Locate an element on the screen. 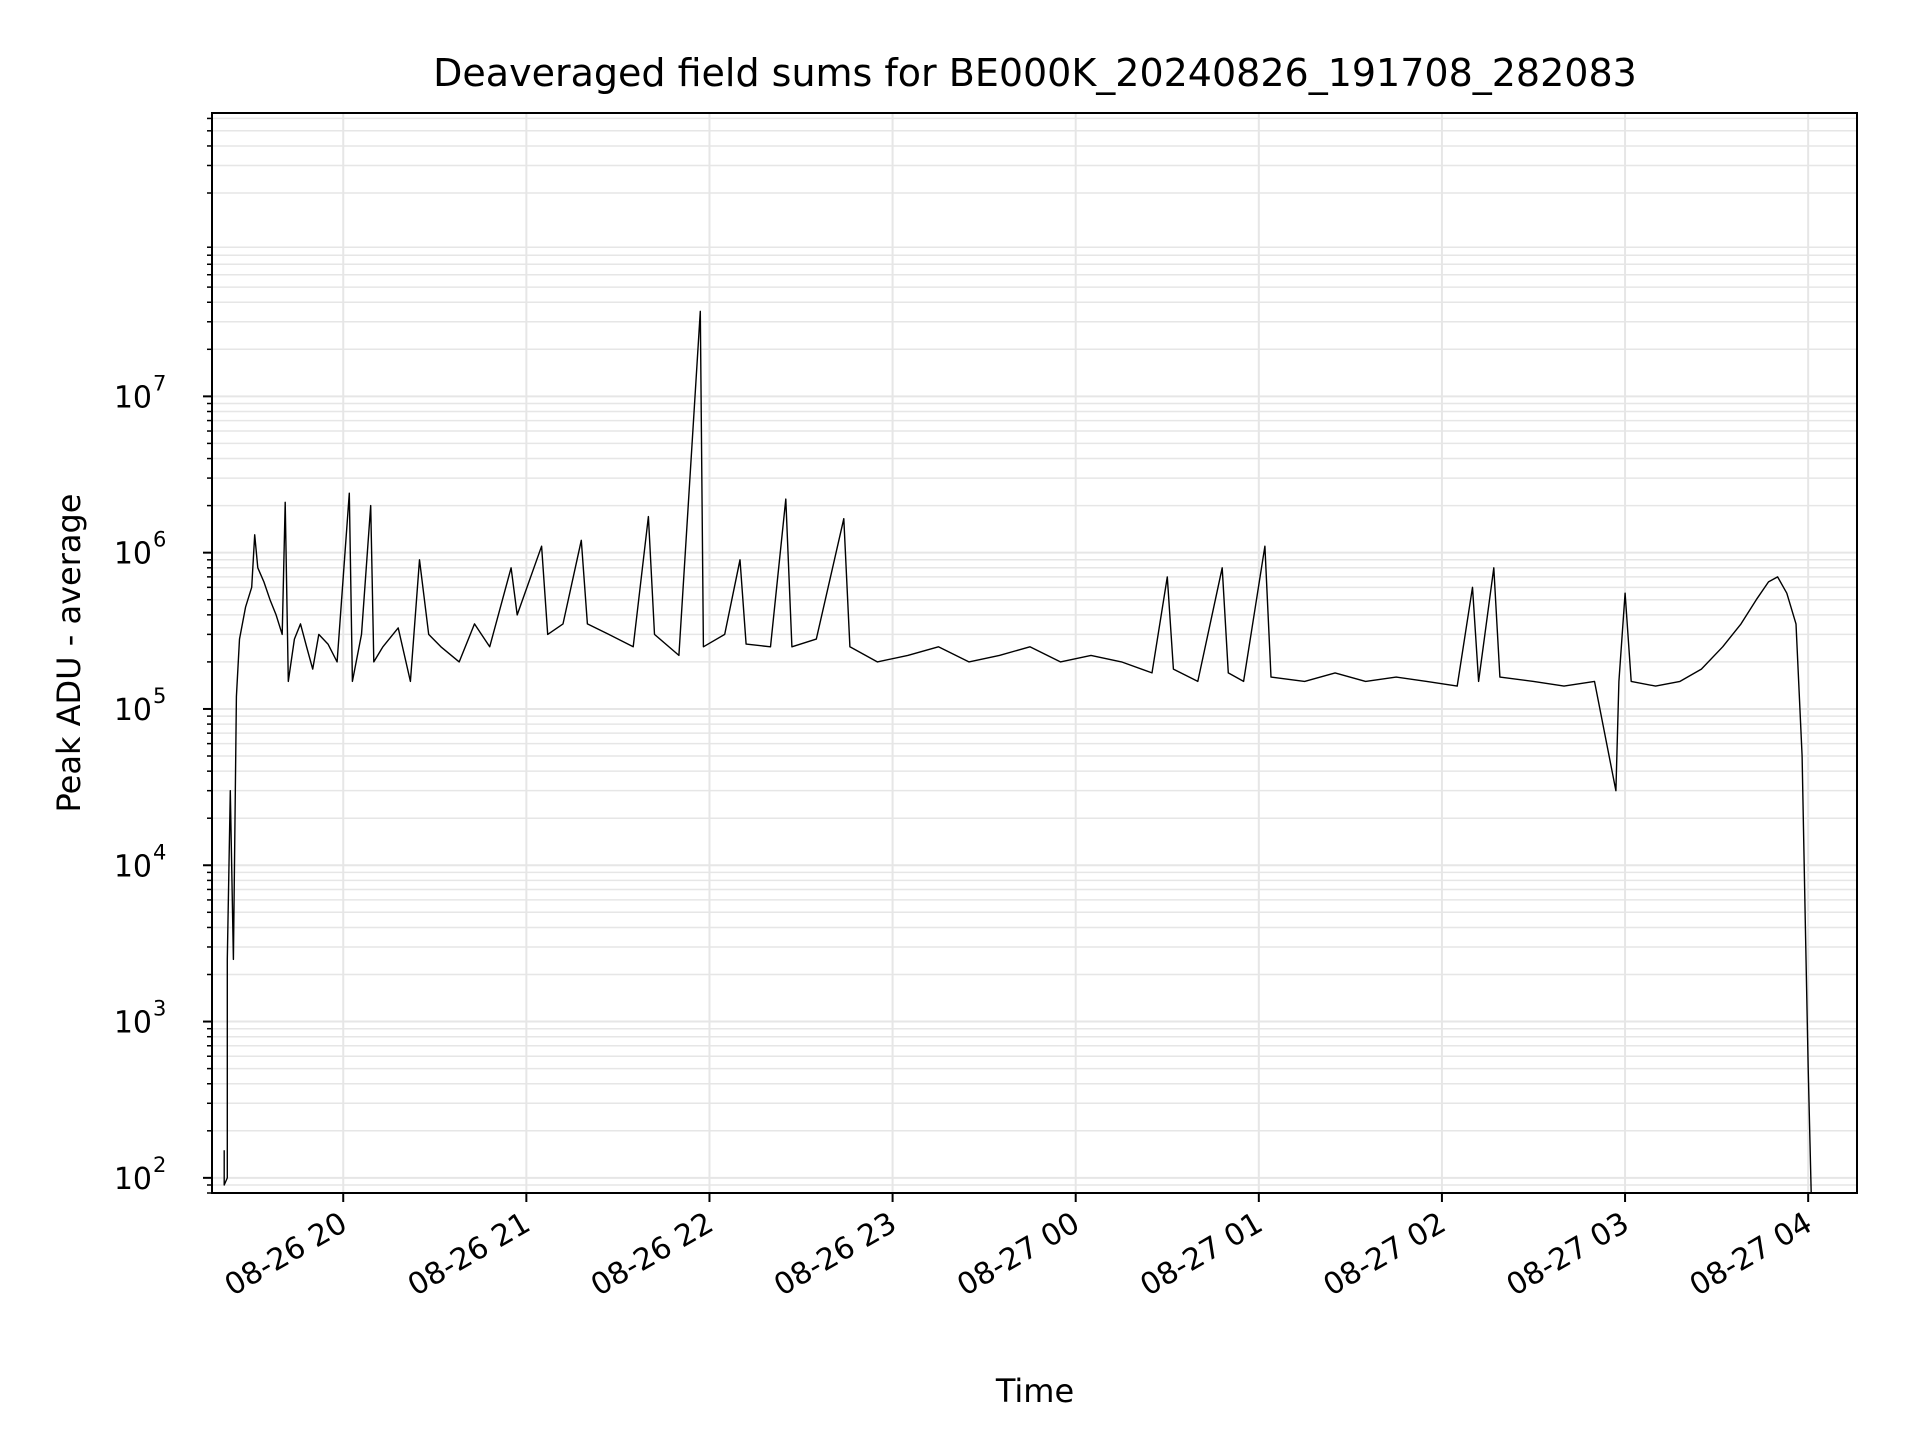  y-tick-label: 10 7 is located at coordinates (140, 393).